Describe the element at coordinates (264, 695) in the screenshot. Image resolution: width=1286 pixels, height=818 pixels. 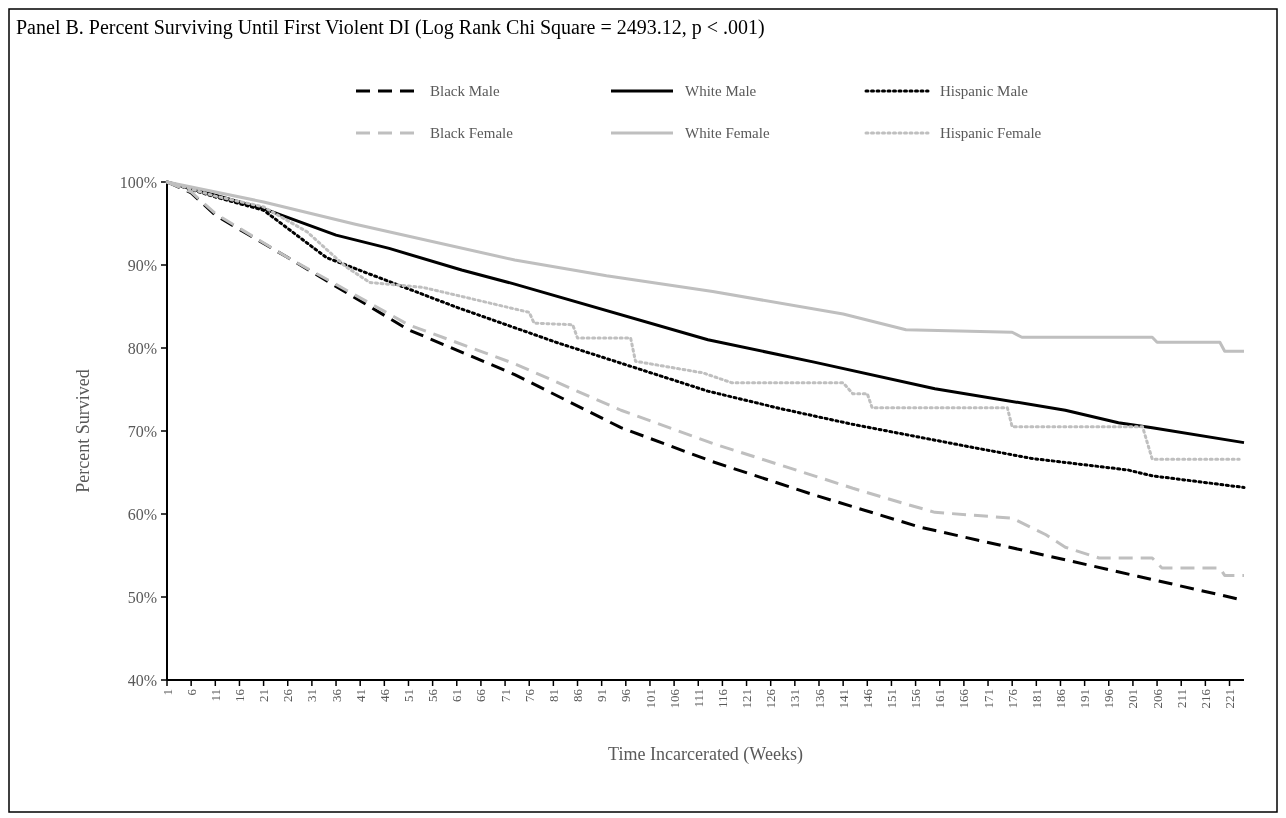
I see `x-tick-label: 21` at that location.